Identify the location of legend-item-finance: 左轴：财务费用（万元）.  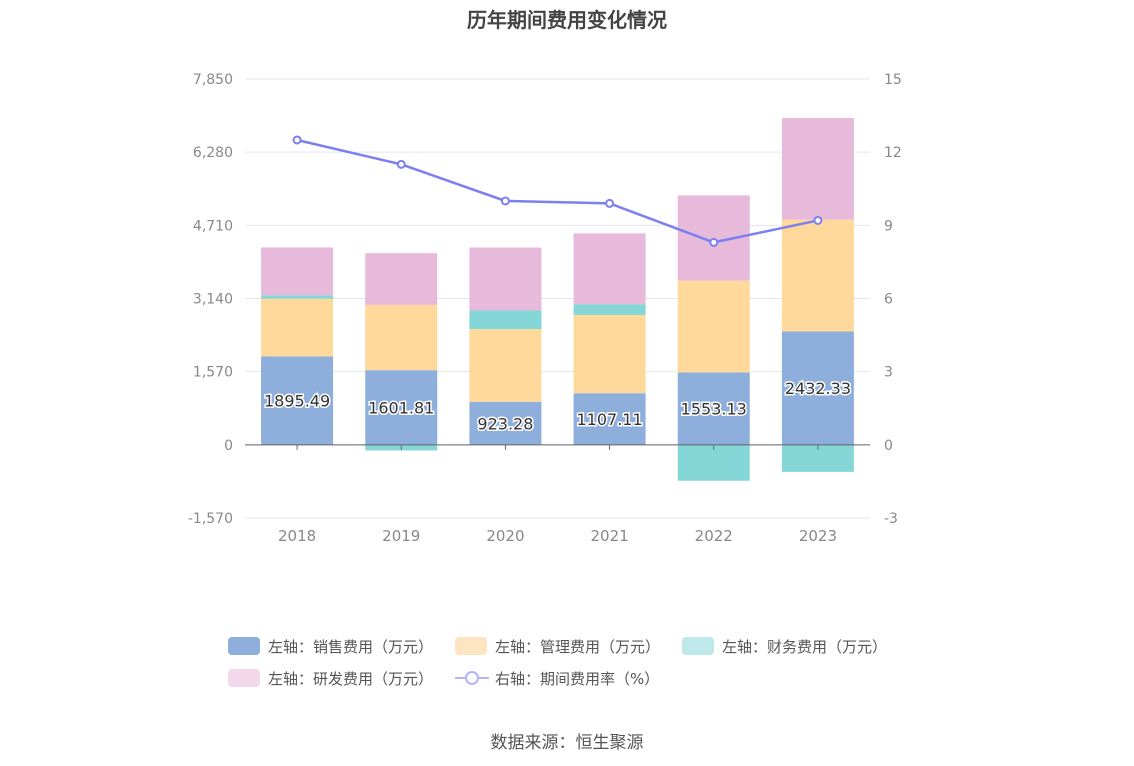
(784, 646).